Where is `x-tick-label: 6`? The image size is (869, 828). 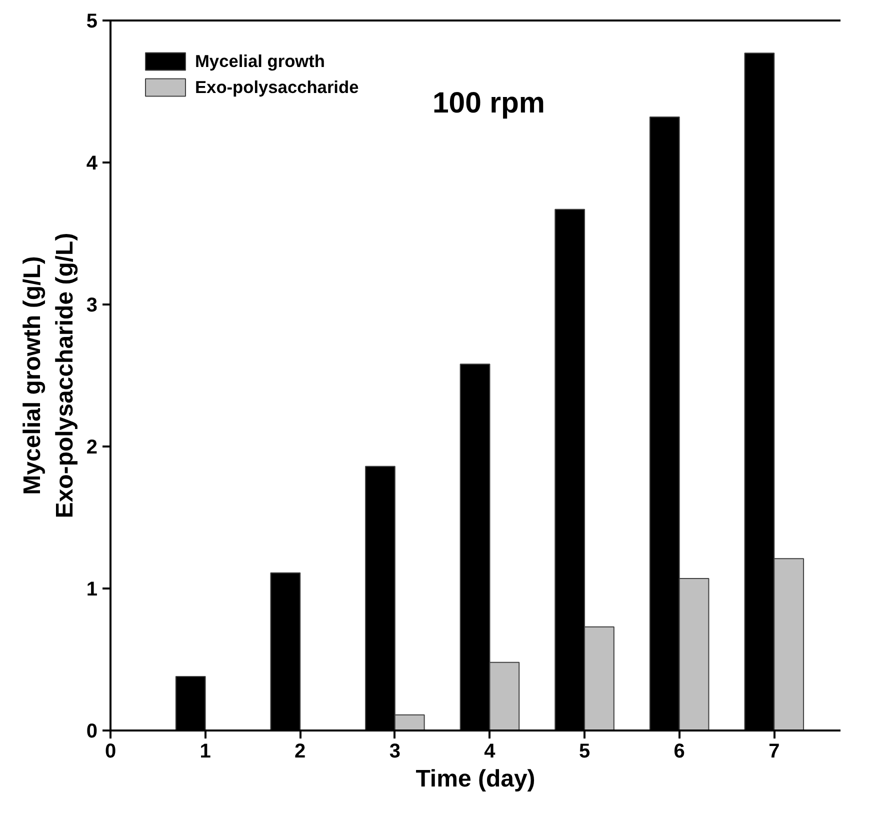 x-tick-label: 6 is located at coordinates (679, 751).